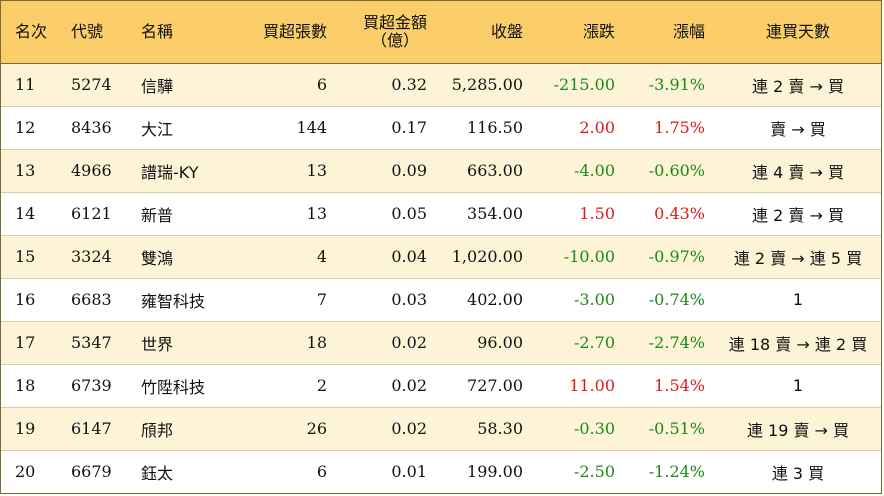 Image resolution: width=884 pixels, height=496 pixels. What do you see at coordinates (179, 171) in the screenshot?
I see `cell-name: 譜瑞-KY` at bounding box center [179, 171].